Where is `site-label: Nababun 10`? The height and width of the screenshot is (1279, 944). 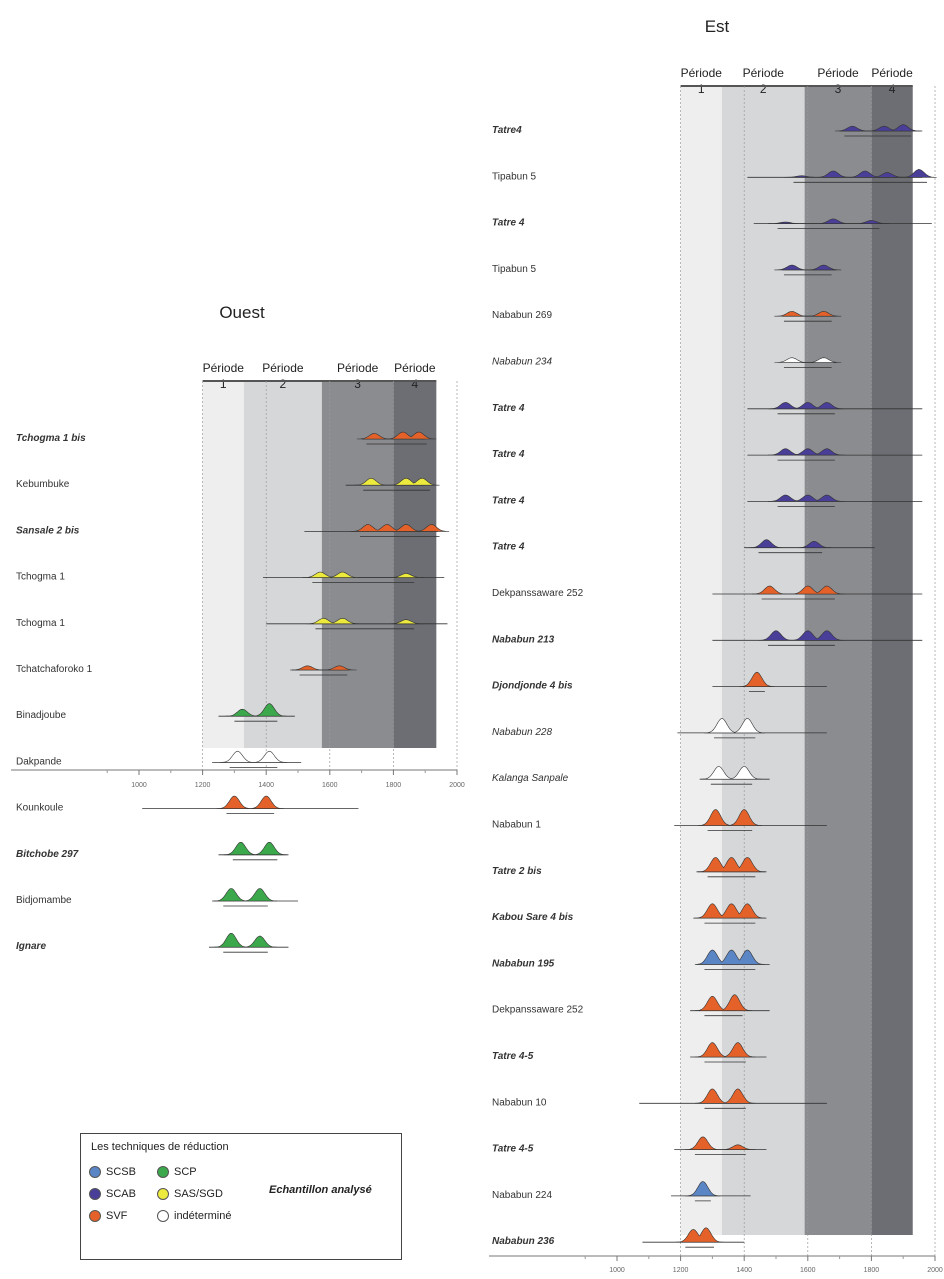 site-label: Nababun 10 is located at coordinates (519, 1102).